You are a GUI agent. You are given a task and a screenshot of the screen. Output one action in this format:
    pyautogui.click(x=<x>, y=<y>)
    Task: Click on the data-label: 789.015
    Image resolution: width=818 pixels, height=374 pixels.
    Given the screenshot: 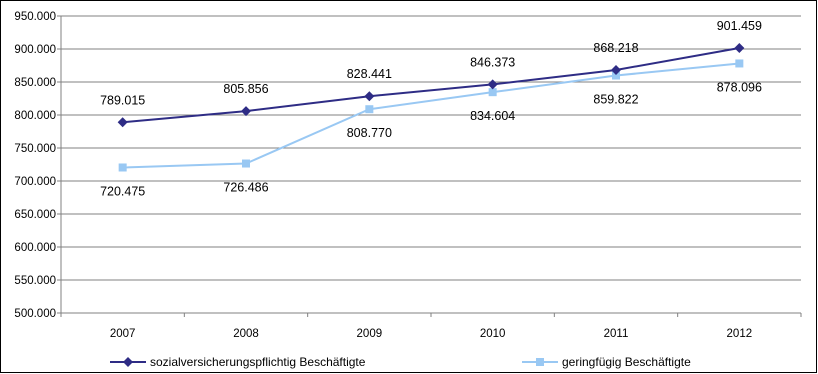 What is the action you would take?
    pyautogui.click(x=122, y=100)
    